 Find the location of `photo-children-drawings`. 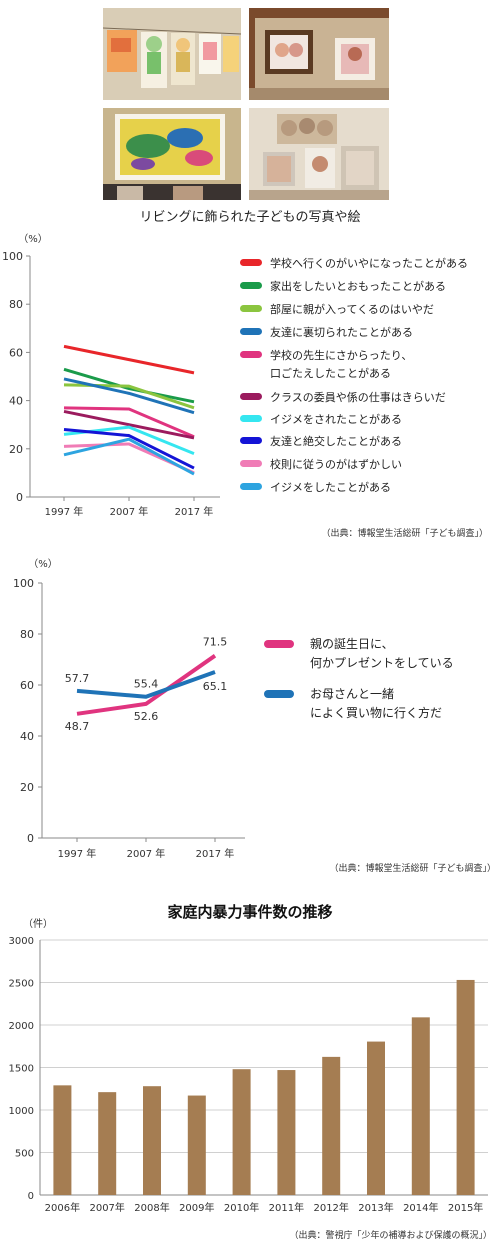

photo-children-drawings is located at coordinates (172, 54).